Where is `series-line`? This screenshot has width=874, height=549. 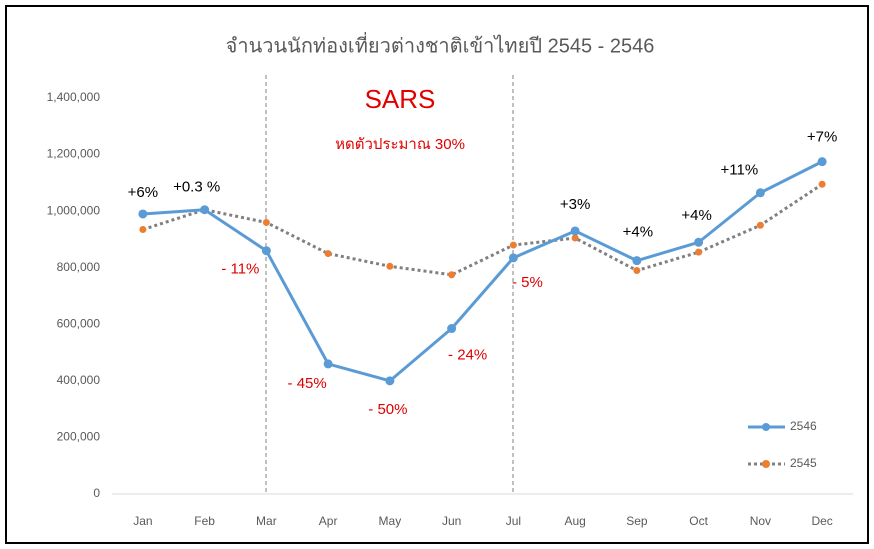 series-line is located at coordinates (482, 230).